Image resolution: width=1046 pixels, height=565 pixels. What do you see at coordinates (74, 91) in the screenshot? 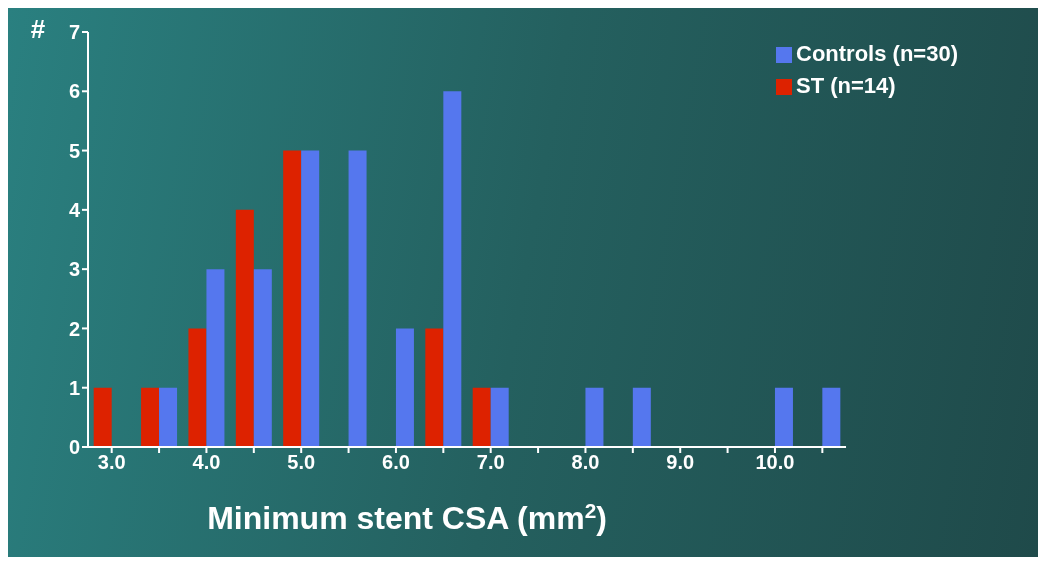
I see `y-tick-label: 6` at bounding box center [74, 91].